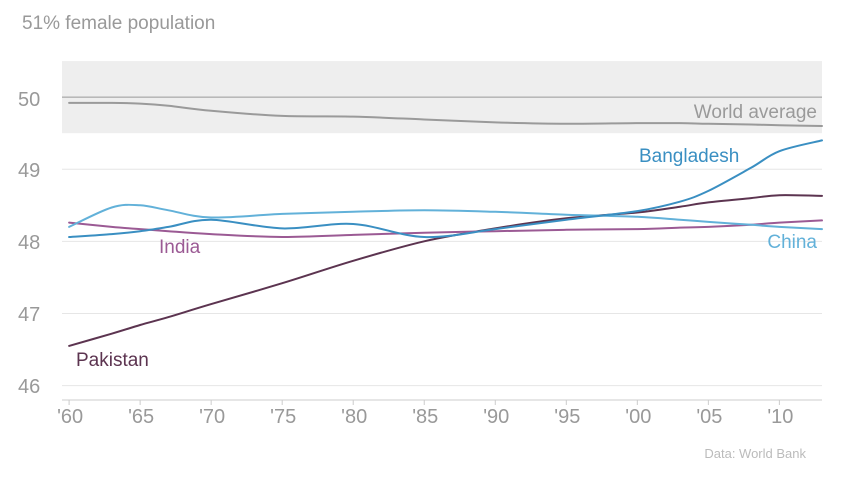 This screenshot has height=478, width=853. What do you see at coordinates (29, 315) in the screenshot?
I see `y-tick-label: 47` at bounding box center [29, 315].